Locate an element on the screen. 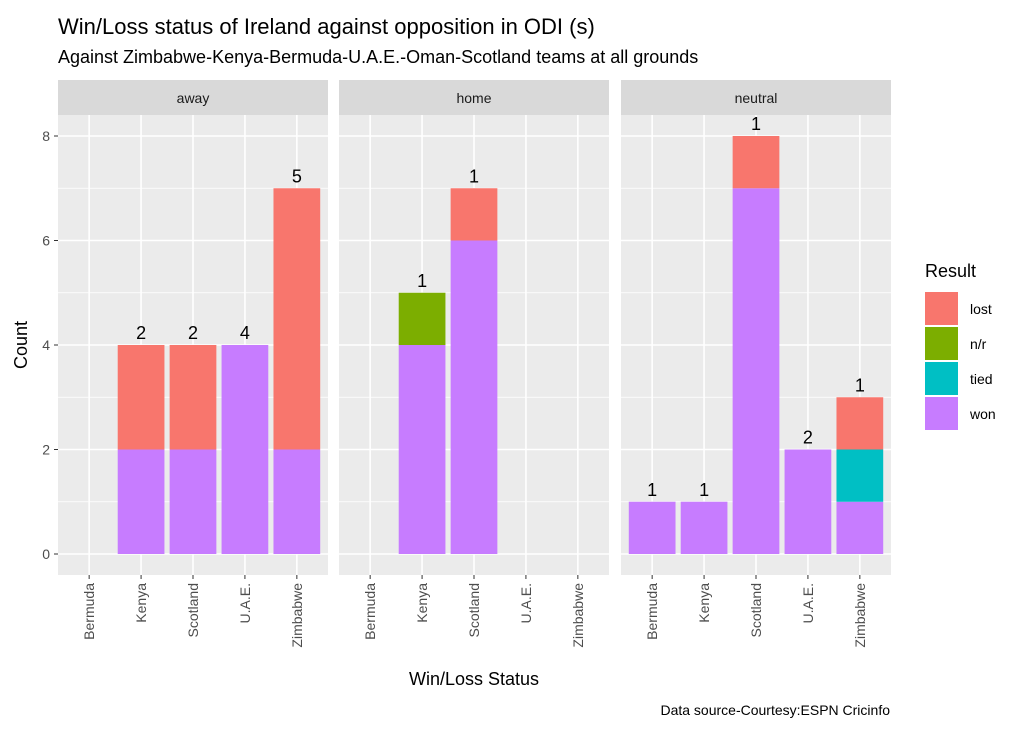 The height and width of the screenshot is (731, 1024). y-tick-label: 8 is located at coordinates (46, 136).